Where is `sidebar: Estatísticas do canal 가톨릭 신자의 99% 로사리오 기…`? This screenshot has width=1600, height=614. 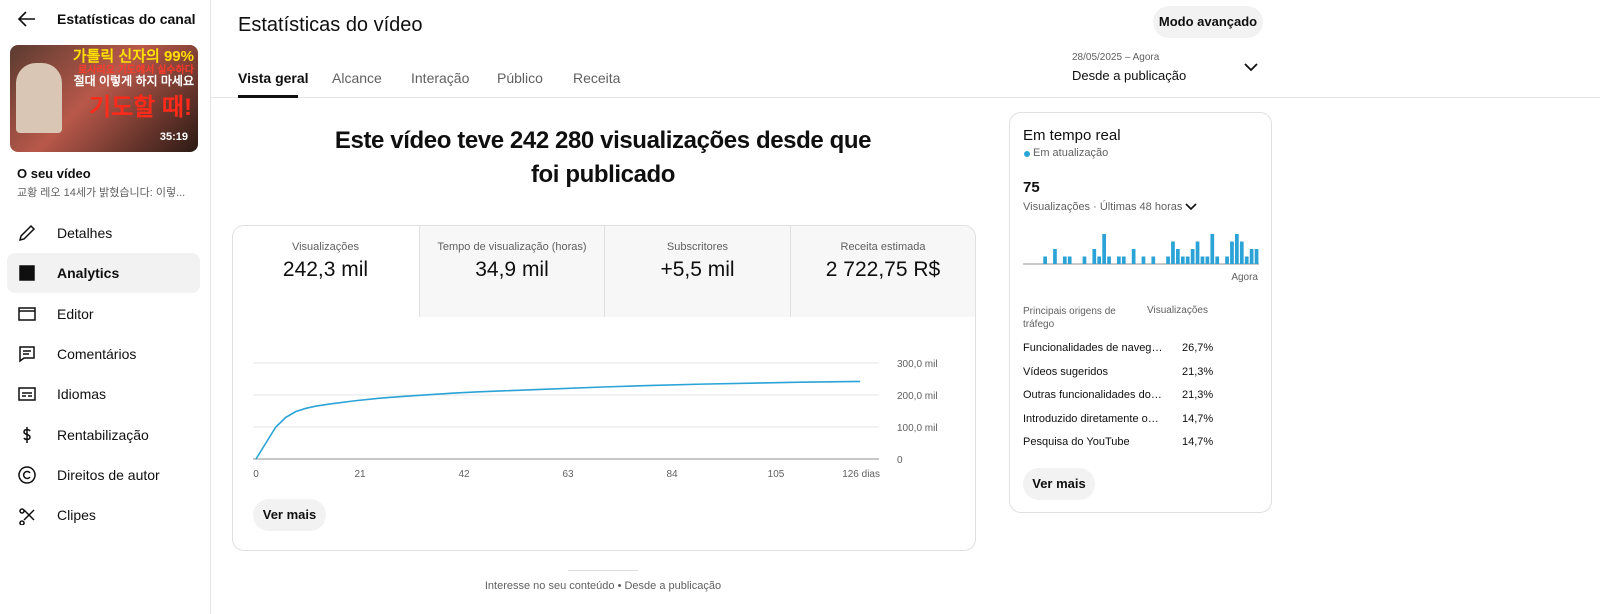 sidebar: Estatísticas do canal 가톨릭 신자의 99% 로사리오 기… is located at coordinates (105, 307).